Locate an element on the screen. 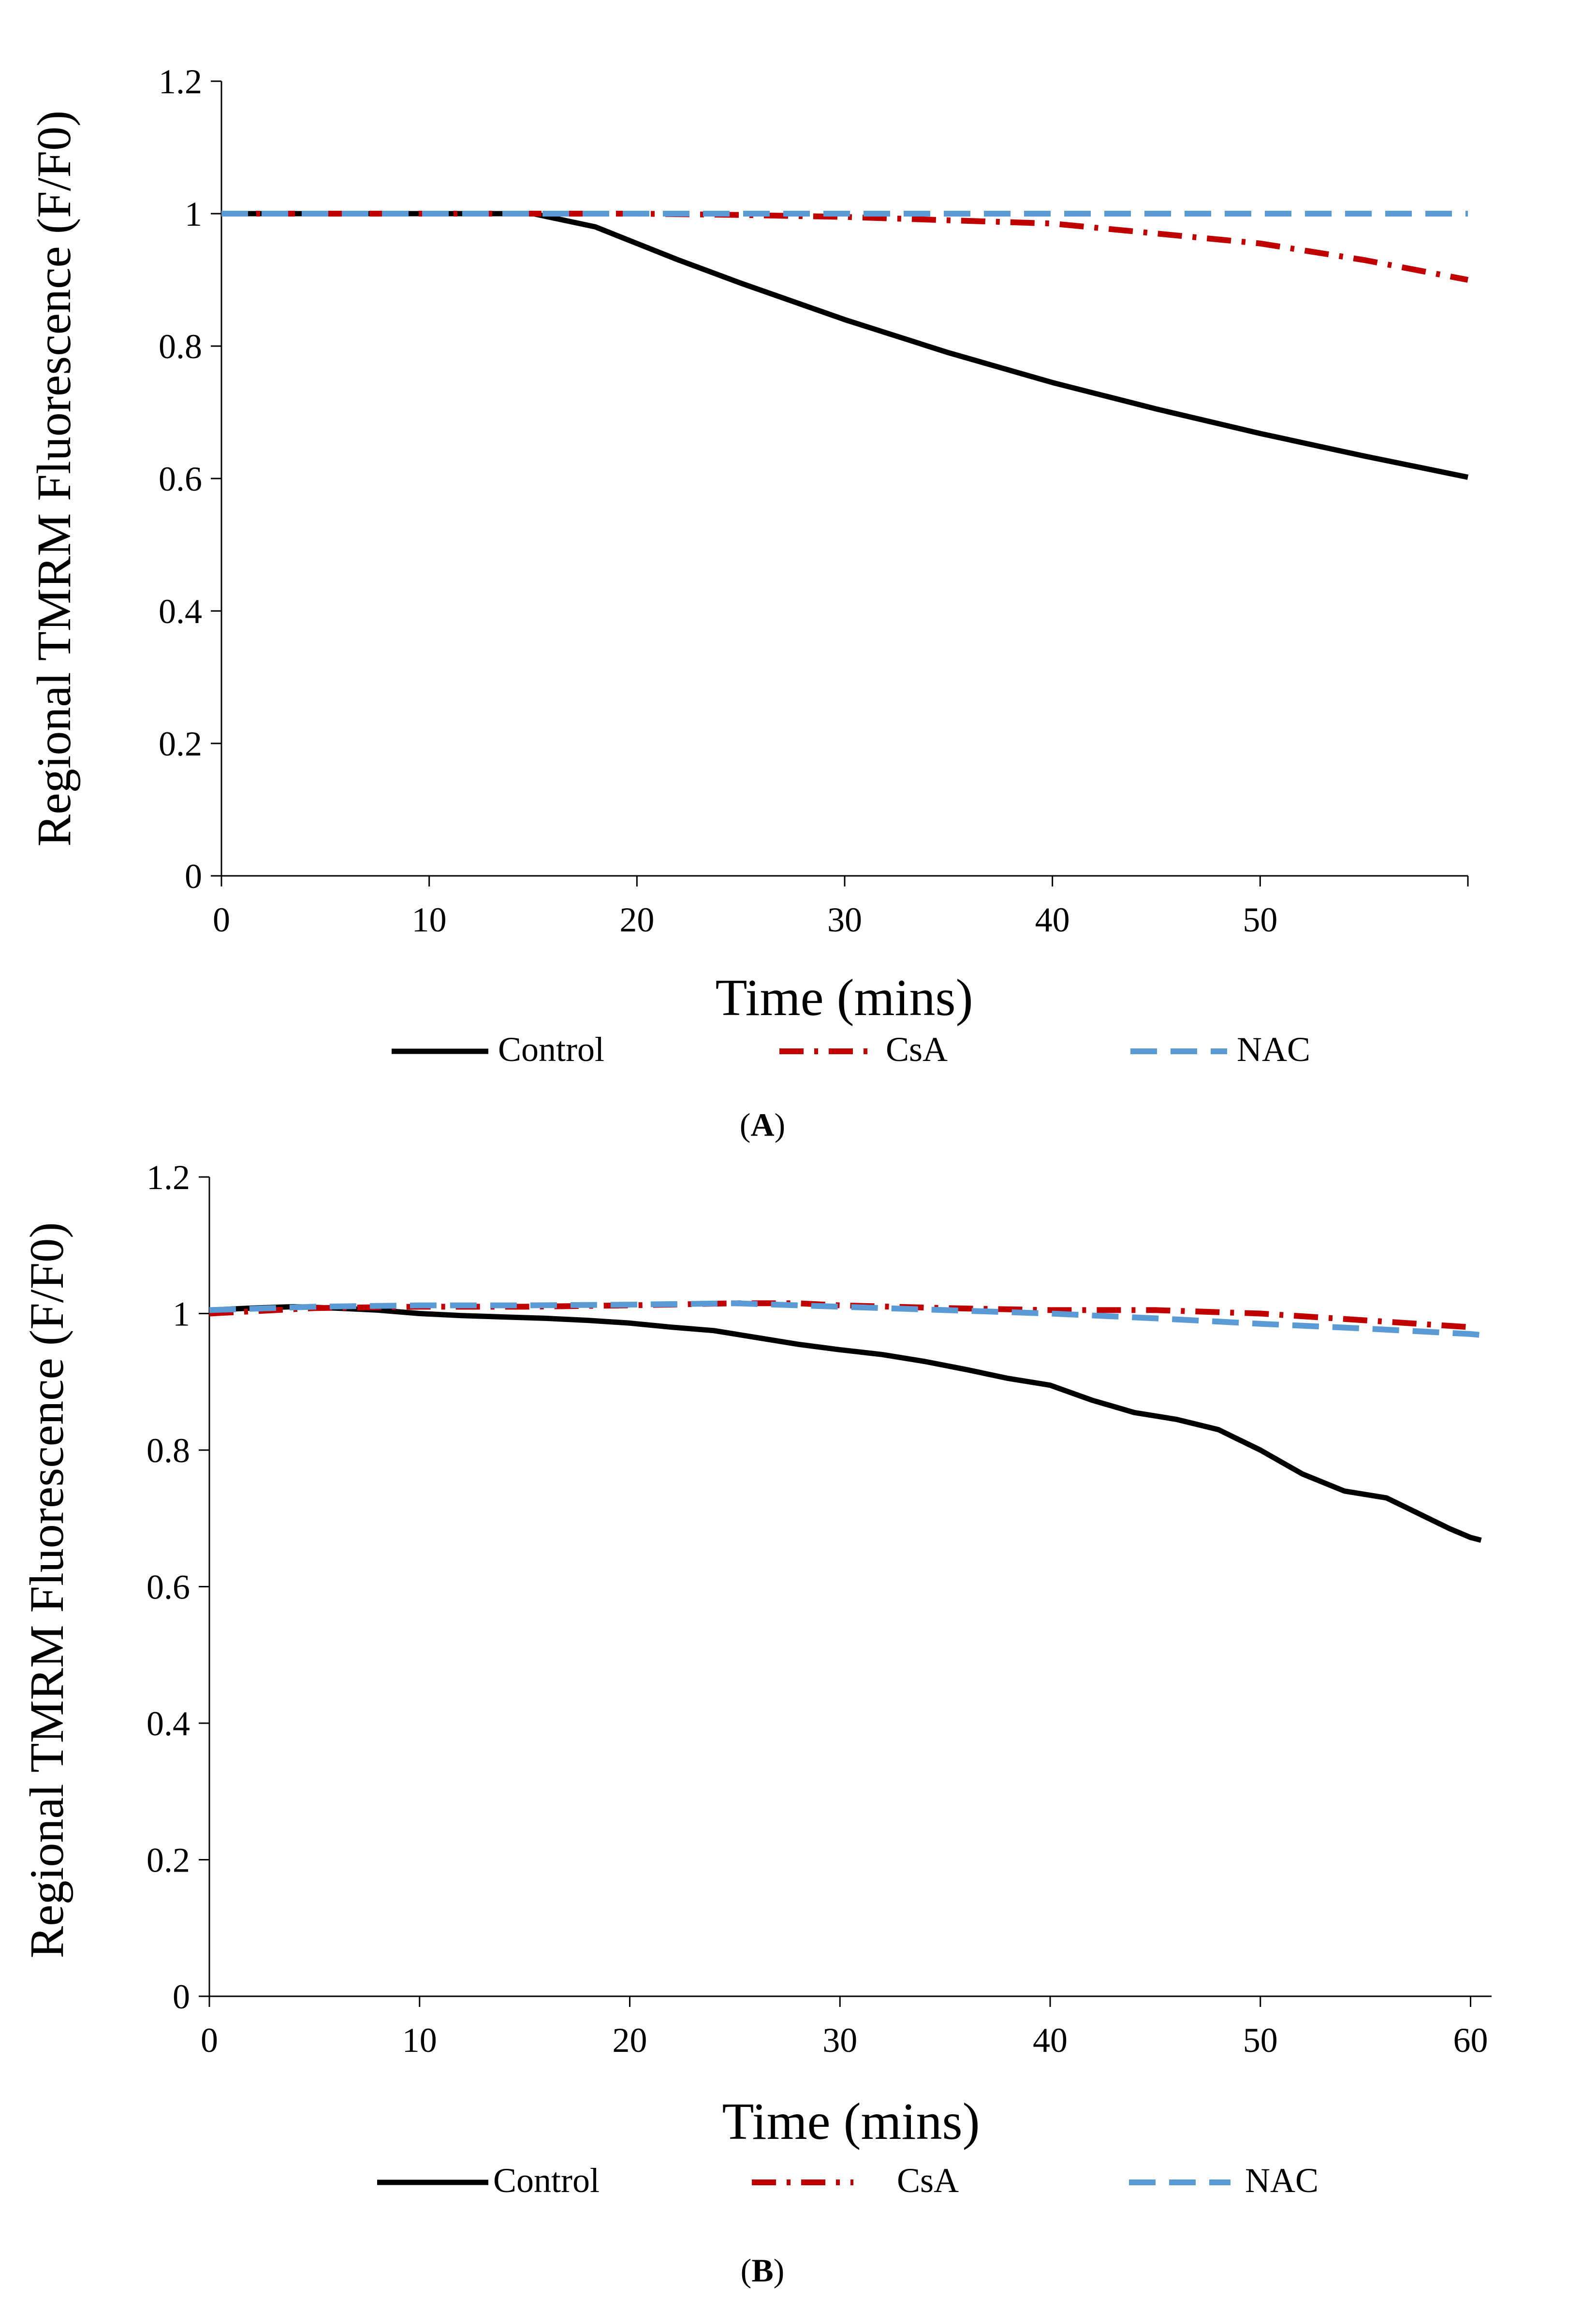 This screenshot has height=2324, width=1582. caption-letter: A is located at coordinates (762, 1124).